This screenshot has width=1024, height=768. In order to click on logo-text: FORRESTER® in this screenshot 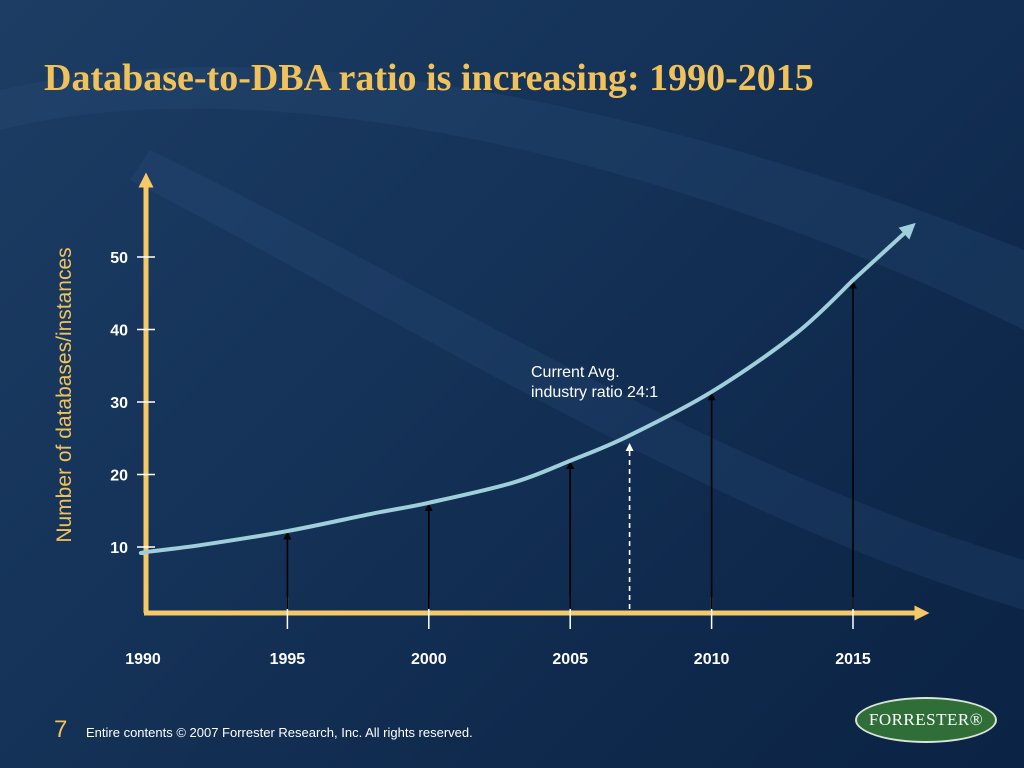, I will do `click(926, 719)`.